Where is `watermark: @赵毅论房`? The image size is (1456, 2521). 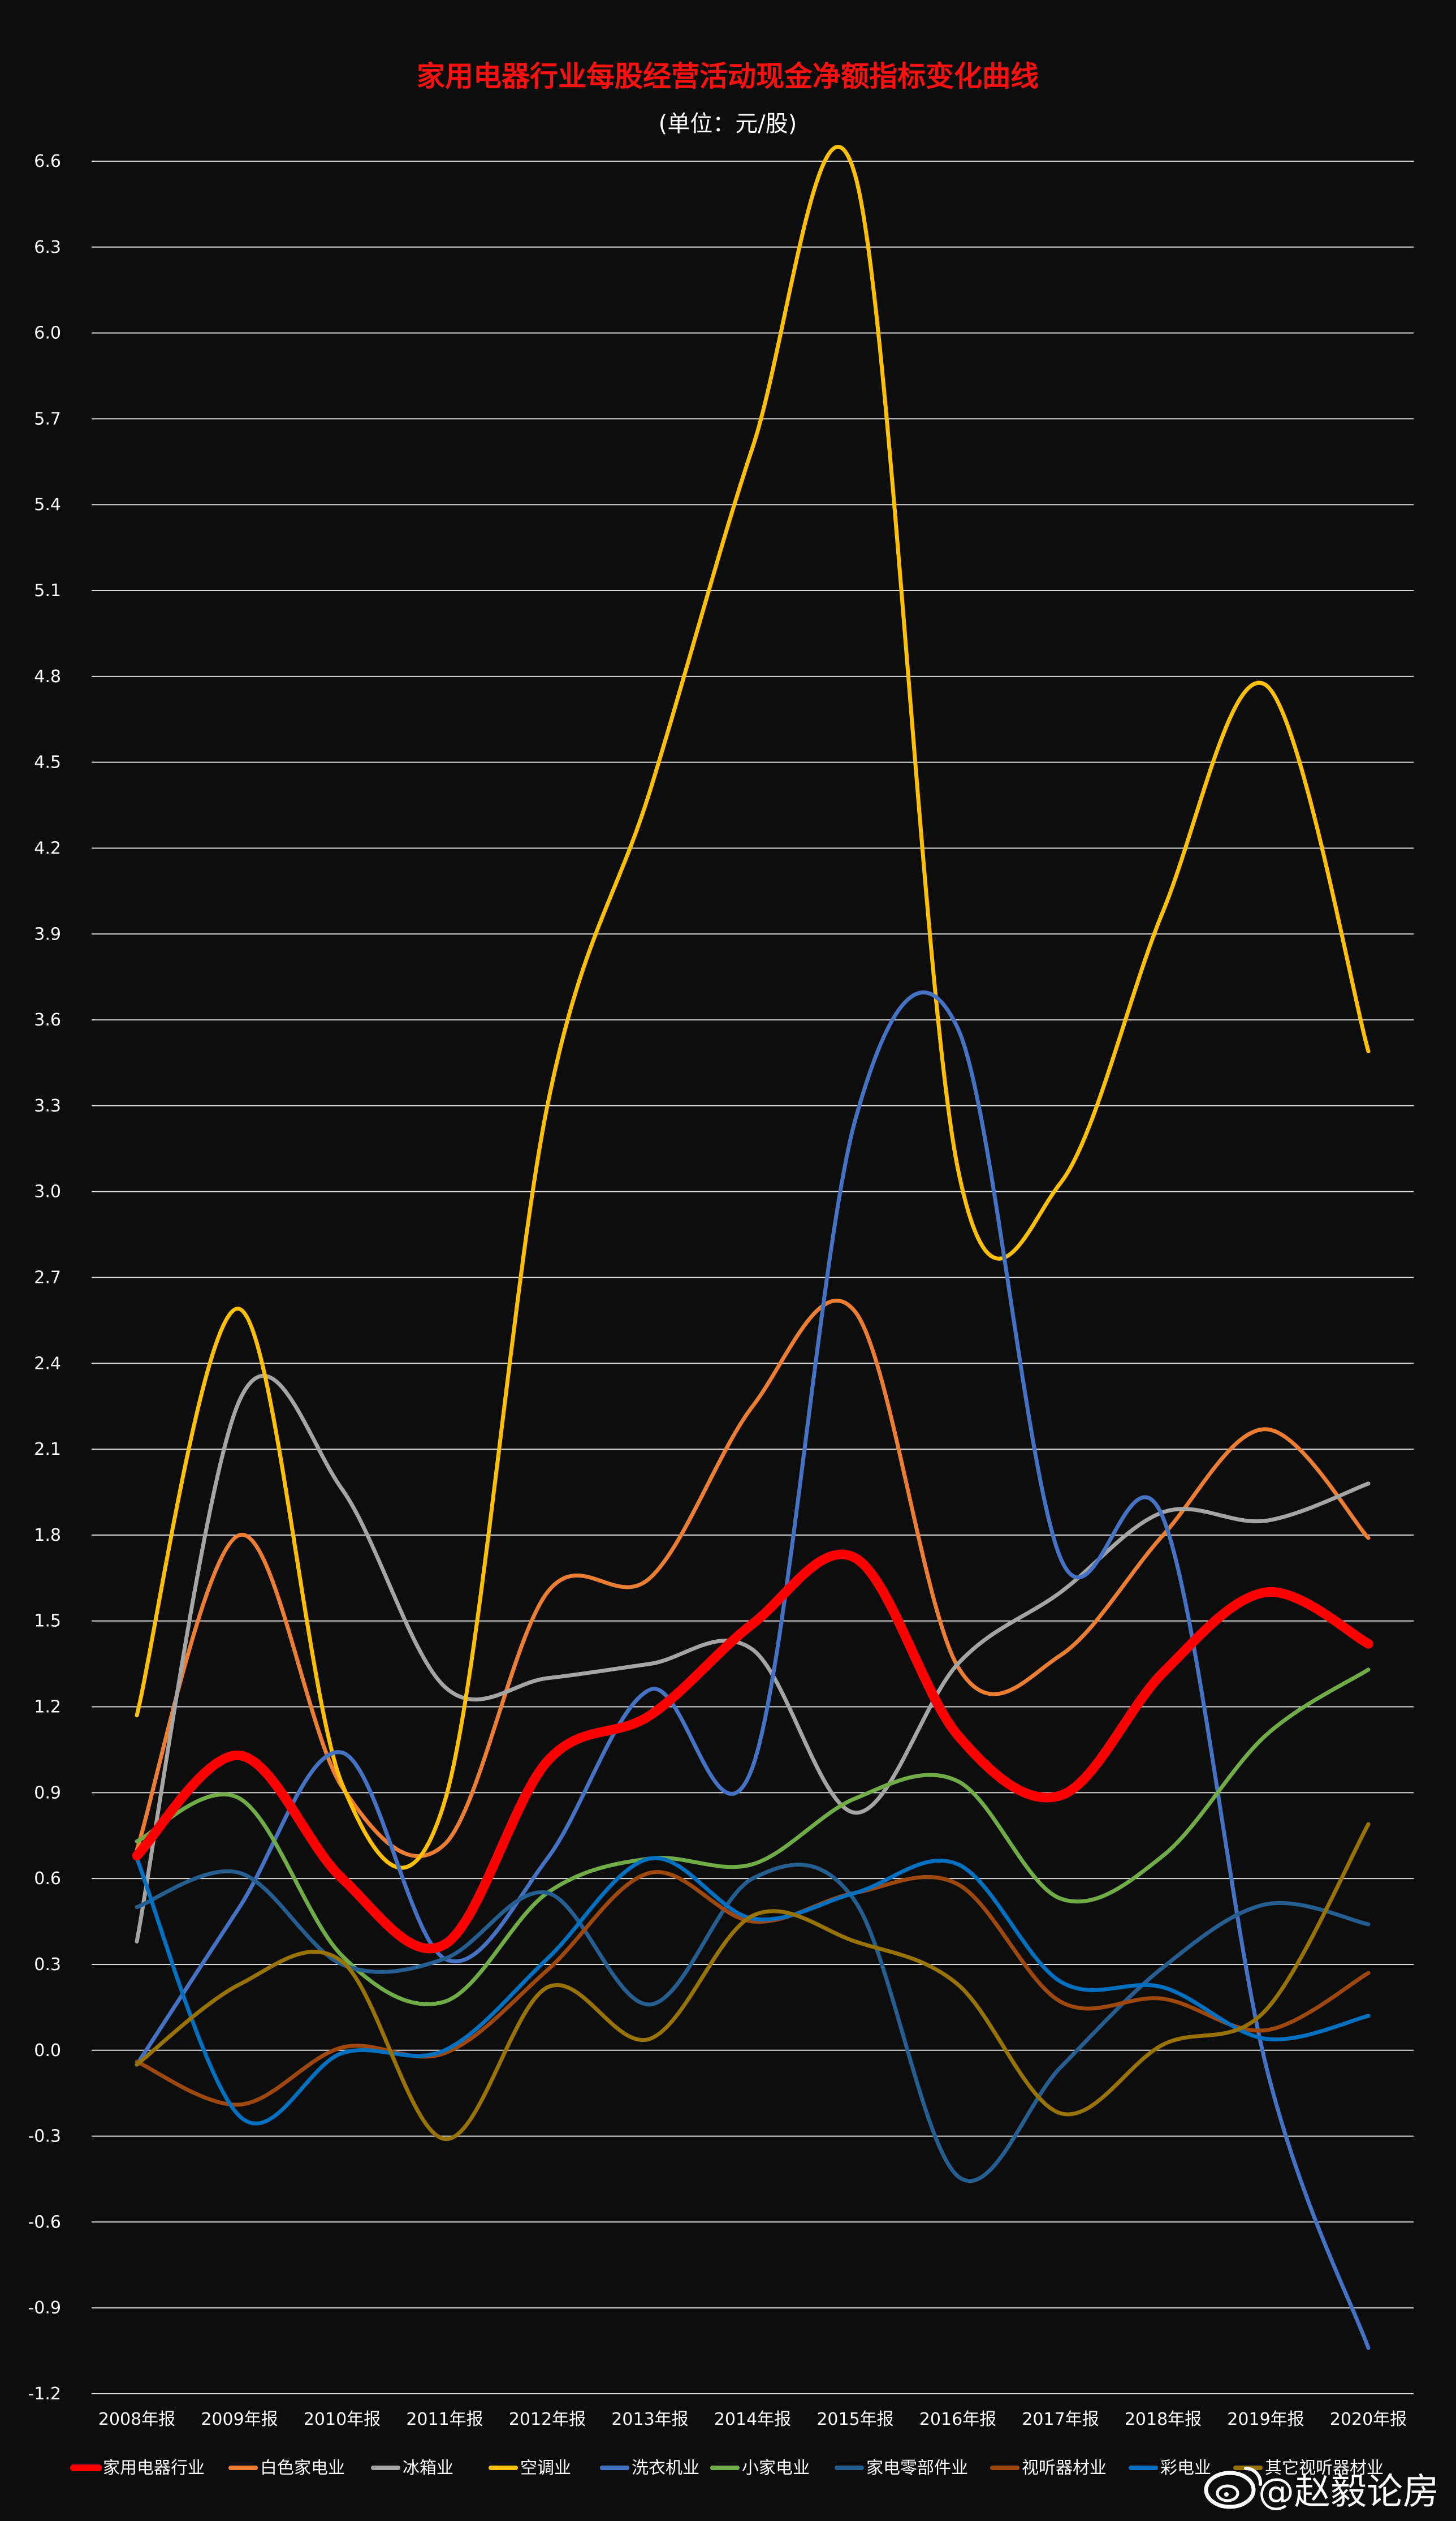 watermark: @赵毅论房 is located at coordinates (1321, 2489).